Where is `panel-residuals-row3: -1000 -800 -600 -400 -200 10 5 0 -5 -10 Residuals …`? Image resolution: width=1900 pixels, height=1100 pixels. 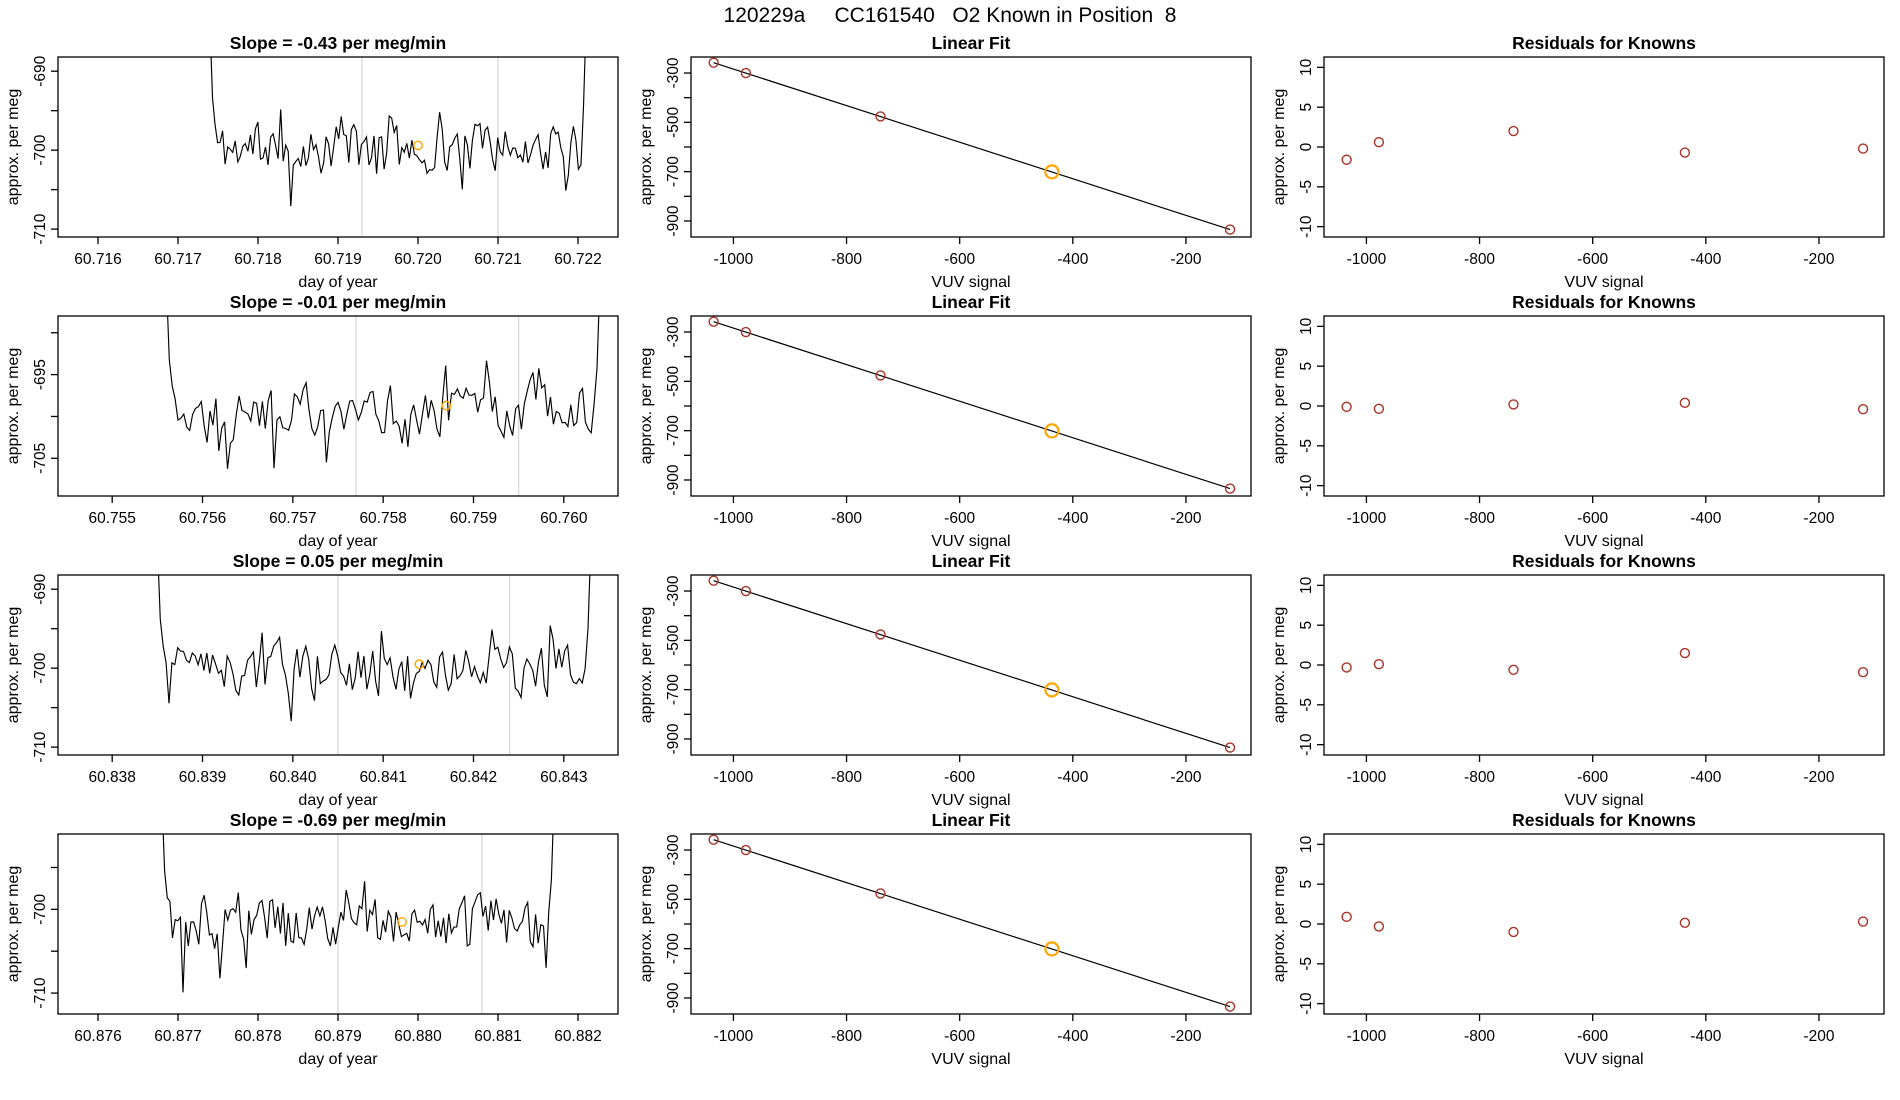 panel-residuals-row3: -1000 -800 -600 -400 -200 10 5 0 -5 -10 Residuals … is located at coordinates (1578, 680).